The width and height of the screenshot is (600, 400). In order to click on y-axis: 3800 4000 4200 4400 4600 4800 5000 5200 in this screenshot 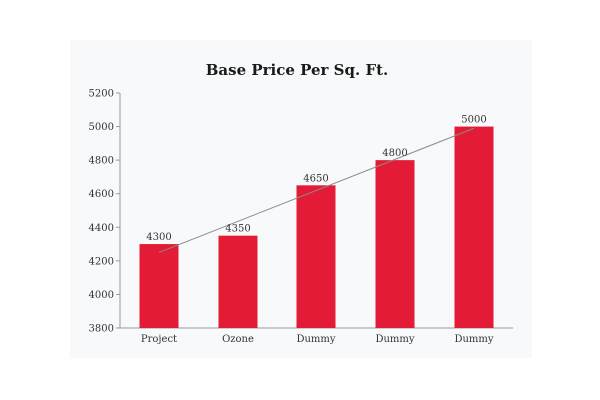, I will do `click(104, 212)`.